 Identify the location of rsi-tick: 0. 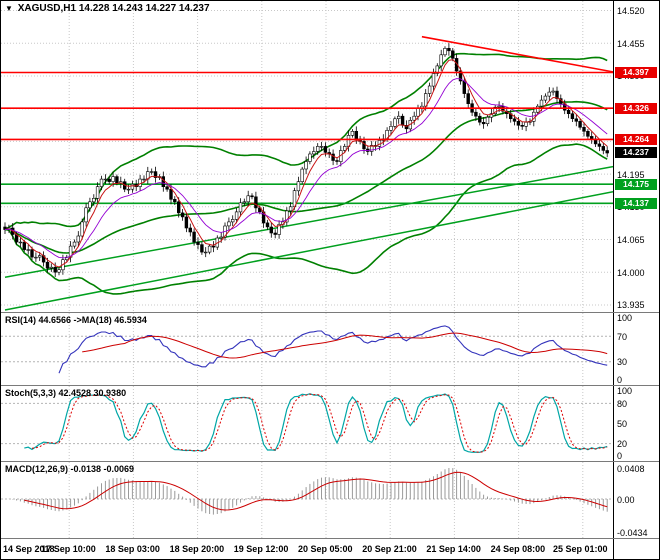
(620, 380).